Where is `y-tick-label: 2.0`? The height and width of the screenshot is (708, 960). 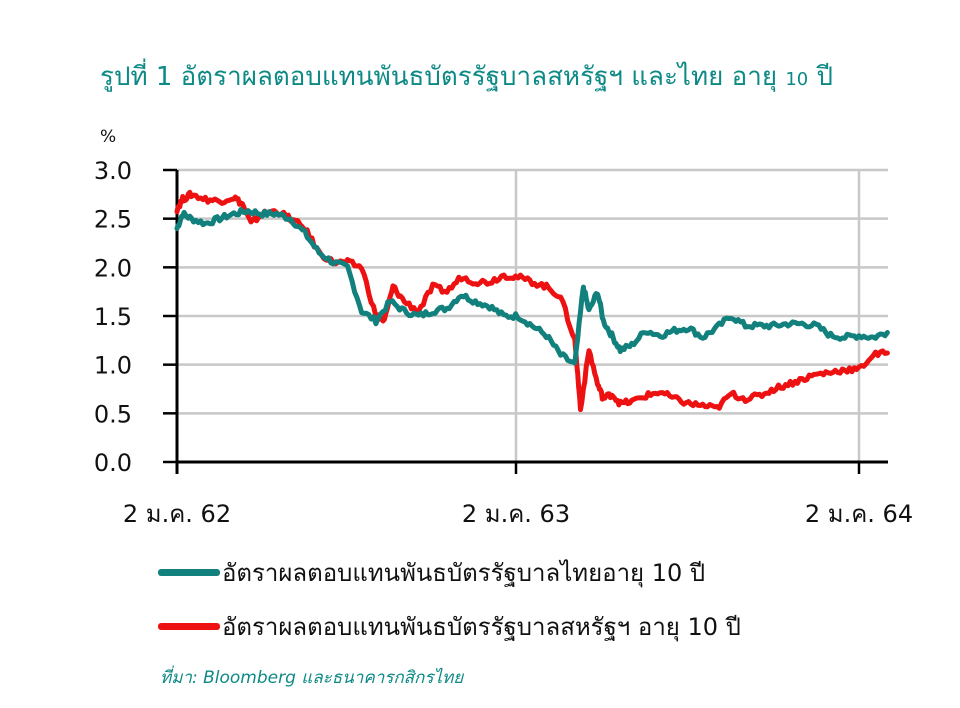 y-tick-label: 2.0 is located at coordinates (113, 268).